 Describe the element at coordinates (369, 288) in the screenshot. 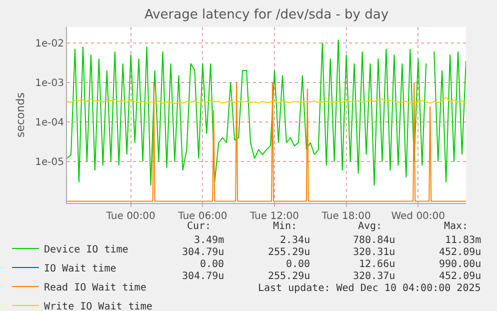

I see `text: Last update: Wed Dec 10 04:00:00 2025` at that location.